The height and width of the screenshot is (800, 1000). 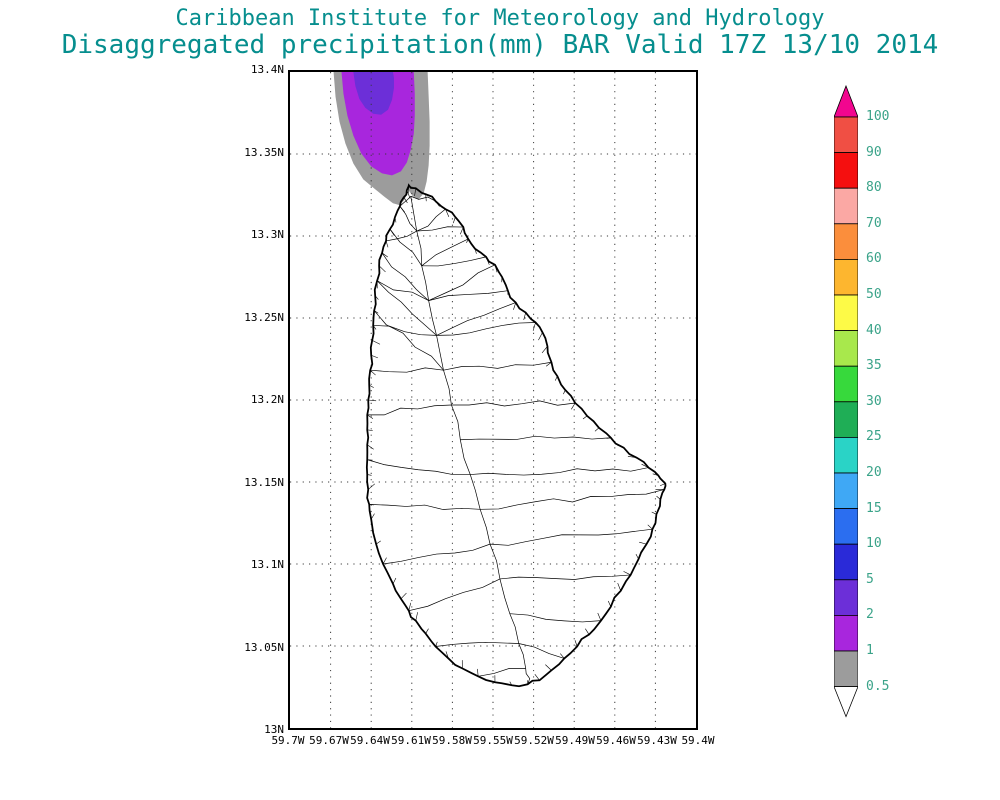 What do you see at coordinates (267, 564) in the screenshot?
I see `lat-tick-label: 13.1N` at bounding box center [267, 564].